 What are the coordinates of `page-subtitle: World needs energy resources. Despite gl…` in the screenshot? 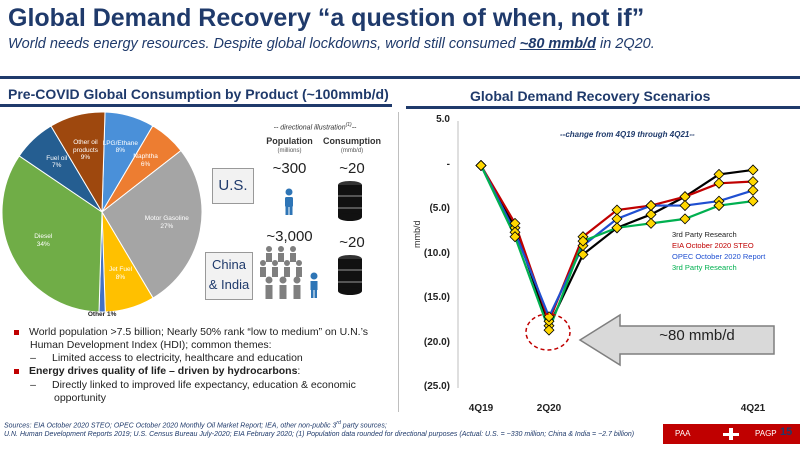 It's located at (400, 44).